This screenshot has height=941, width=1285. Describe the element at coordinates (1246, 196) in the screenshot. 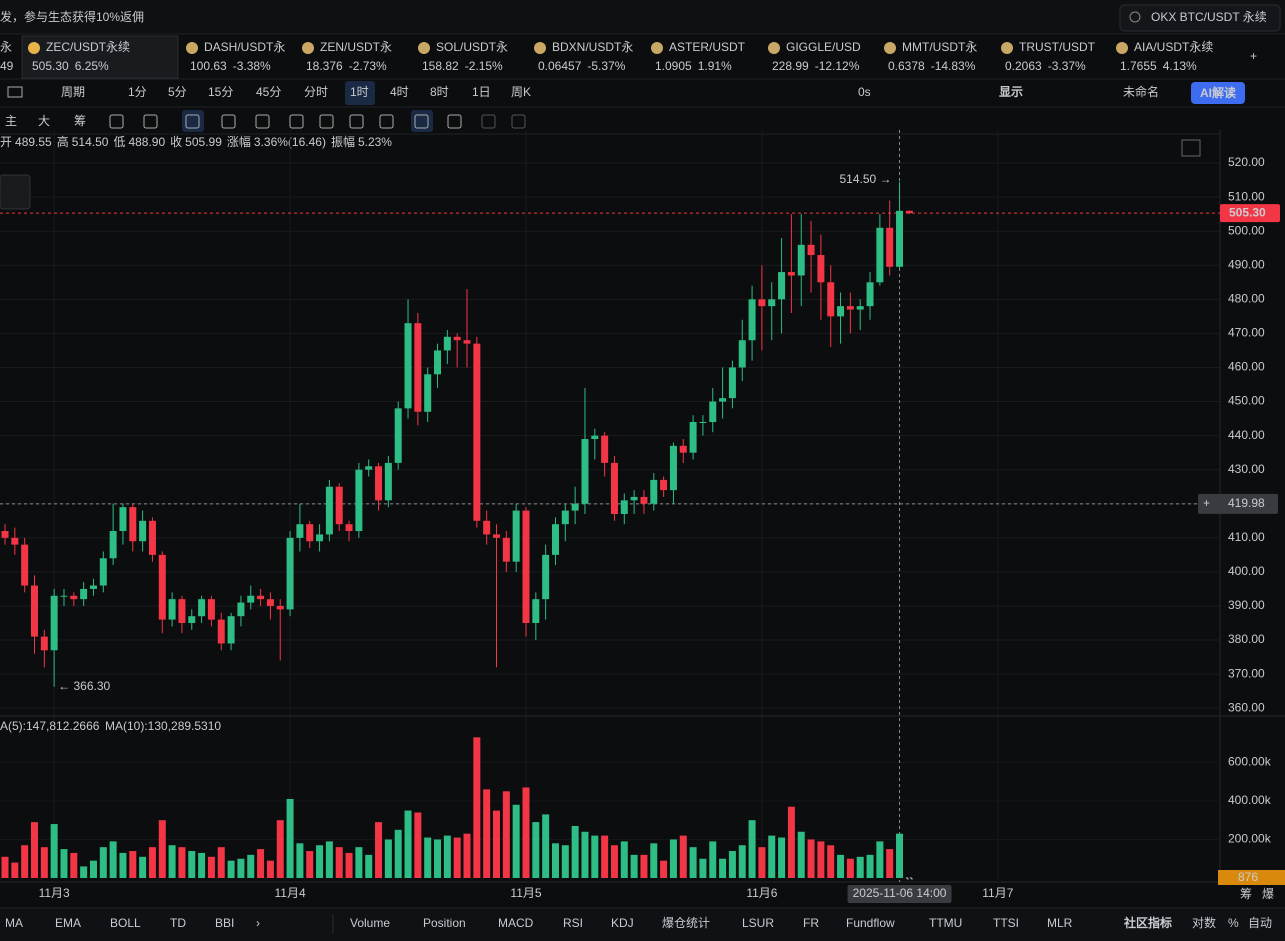

I see `y-tick-label: 510.00` at that location.